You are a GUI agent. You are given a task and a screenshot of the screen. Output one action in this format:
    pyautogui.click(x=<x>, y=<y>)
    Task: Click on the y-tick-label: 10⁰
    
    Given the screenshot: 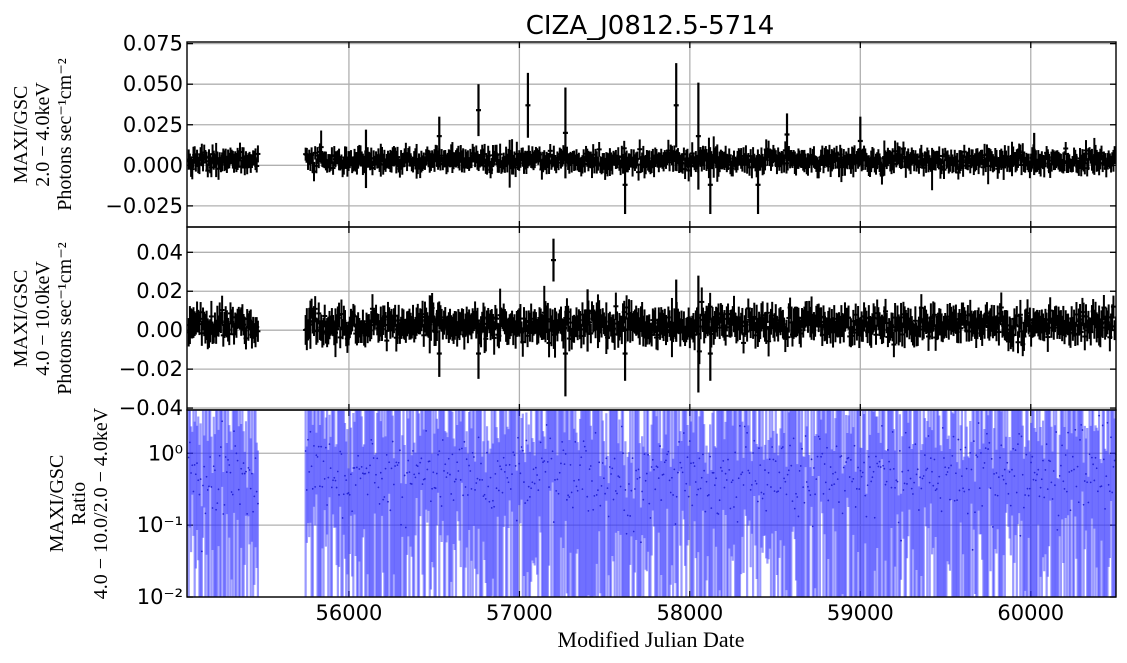 What is the action you would take?
    pyautogui.click(x=165, y=453)
    